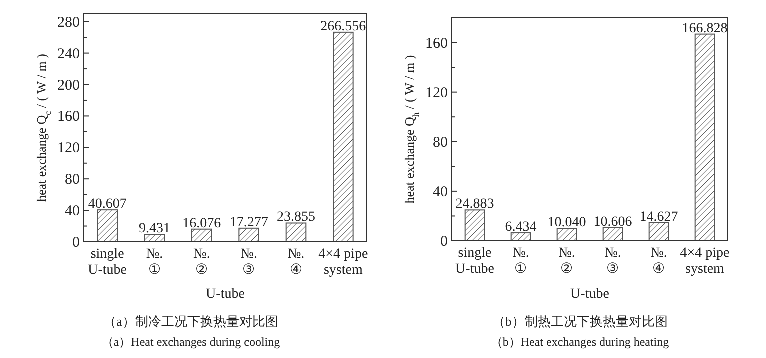 The width and height of the screenshot is (766, 358). I want to click on data-label: 6.434, so click(521, 228).